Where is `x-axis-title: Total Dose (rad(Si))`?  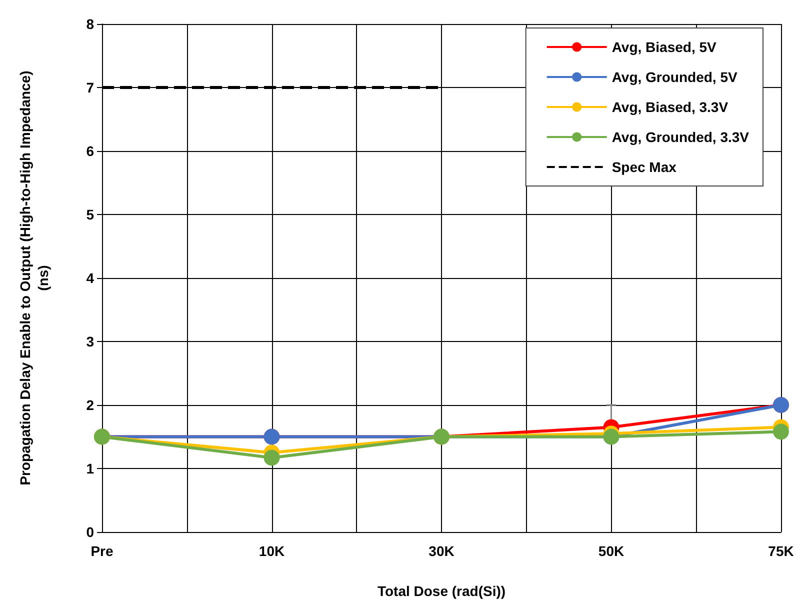 x-axis-title: Total Dose (rad(Si)) is located at coordinates (441, 591).